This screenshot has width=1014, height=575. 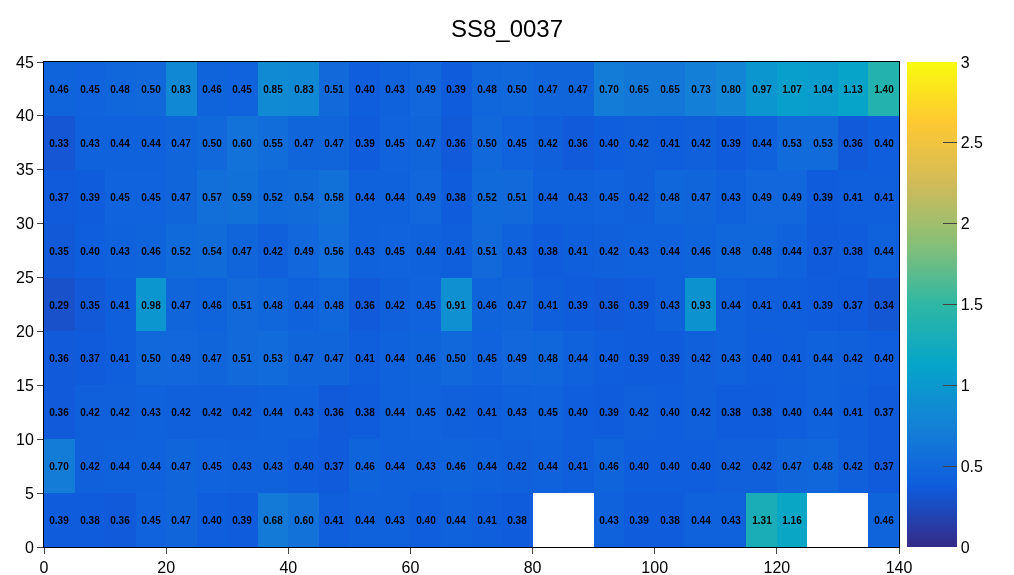 What do you see at coordinates (972, 466) in the screenshot?
I see `color-bar-label: 0.5` at bounding box center [972, 466].